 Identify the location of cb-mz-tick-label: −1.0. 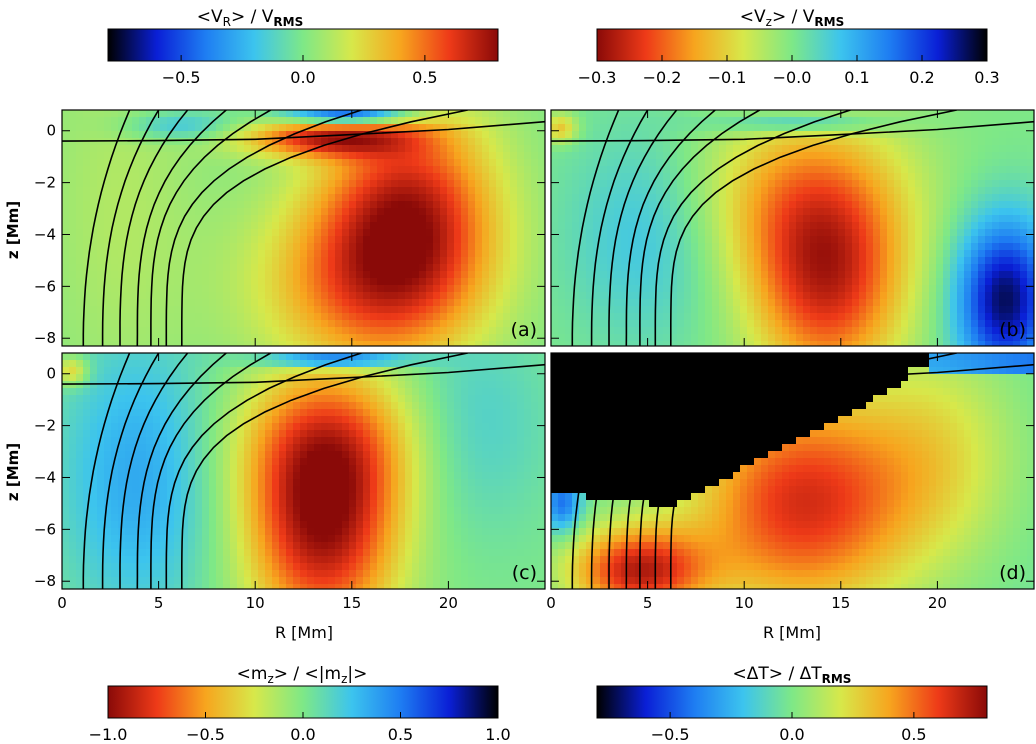
(108, 734).